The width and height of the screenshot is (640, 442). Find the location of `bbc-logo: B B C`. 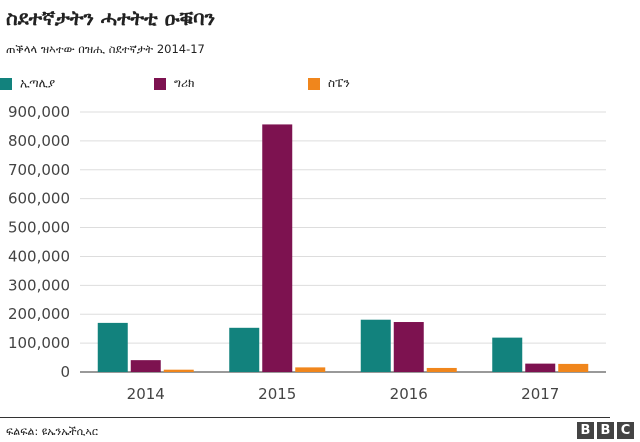

bbc-logo: B B C is located at coordinates (605, 430).